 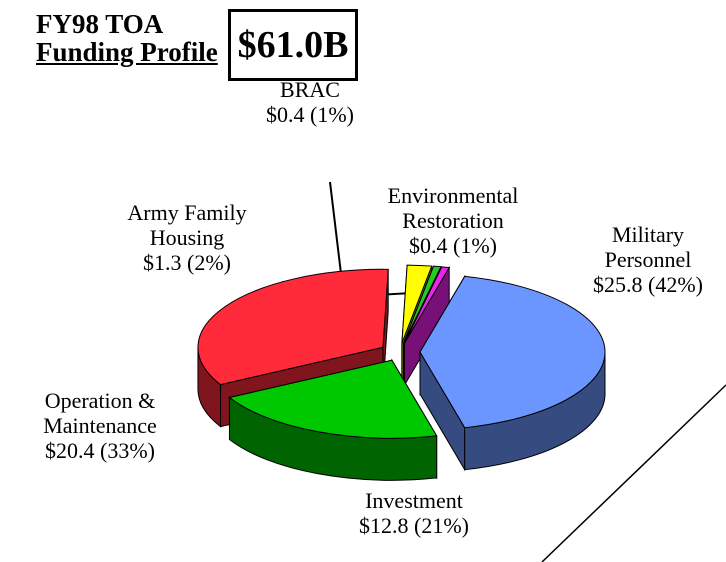 I want to click on slice-label: Operation & Maintenance $20.4 (33%), so click(x=100, y=425).